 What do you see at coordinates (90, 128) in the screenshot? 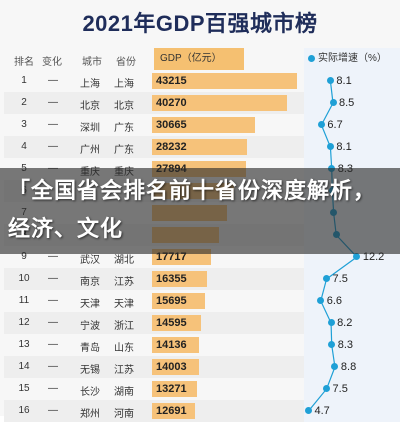
I see `city-cell: 深圳` at bounding box center [90, 128].